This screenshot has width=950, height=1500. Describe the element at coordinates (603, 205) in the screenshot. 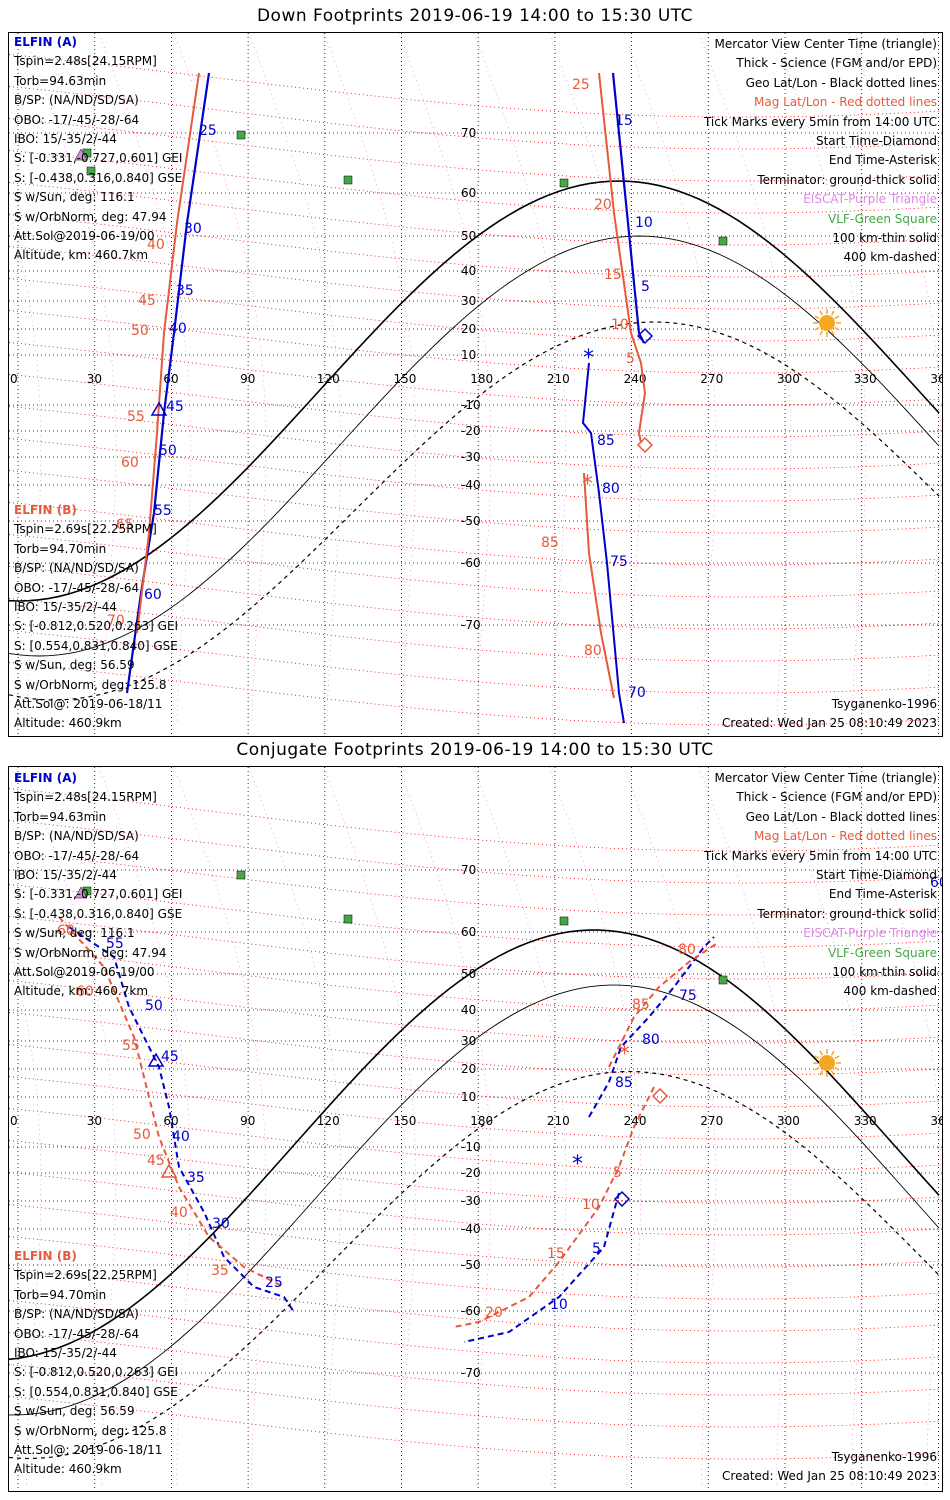

I see `elfin-b-tick-label: 20` at that location.